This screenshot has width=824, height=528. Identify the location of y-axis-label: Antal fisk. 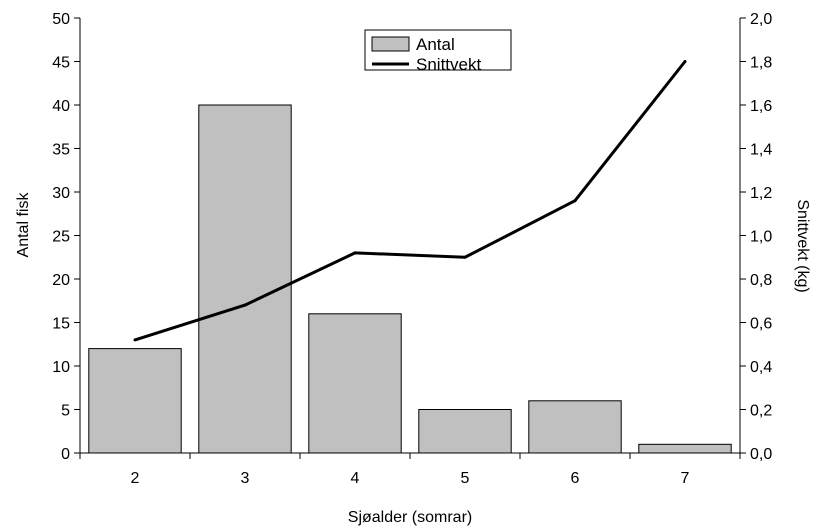
(23, 225).